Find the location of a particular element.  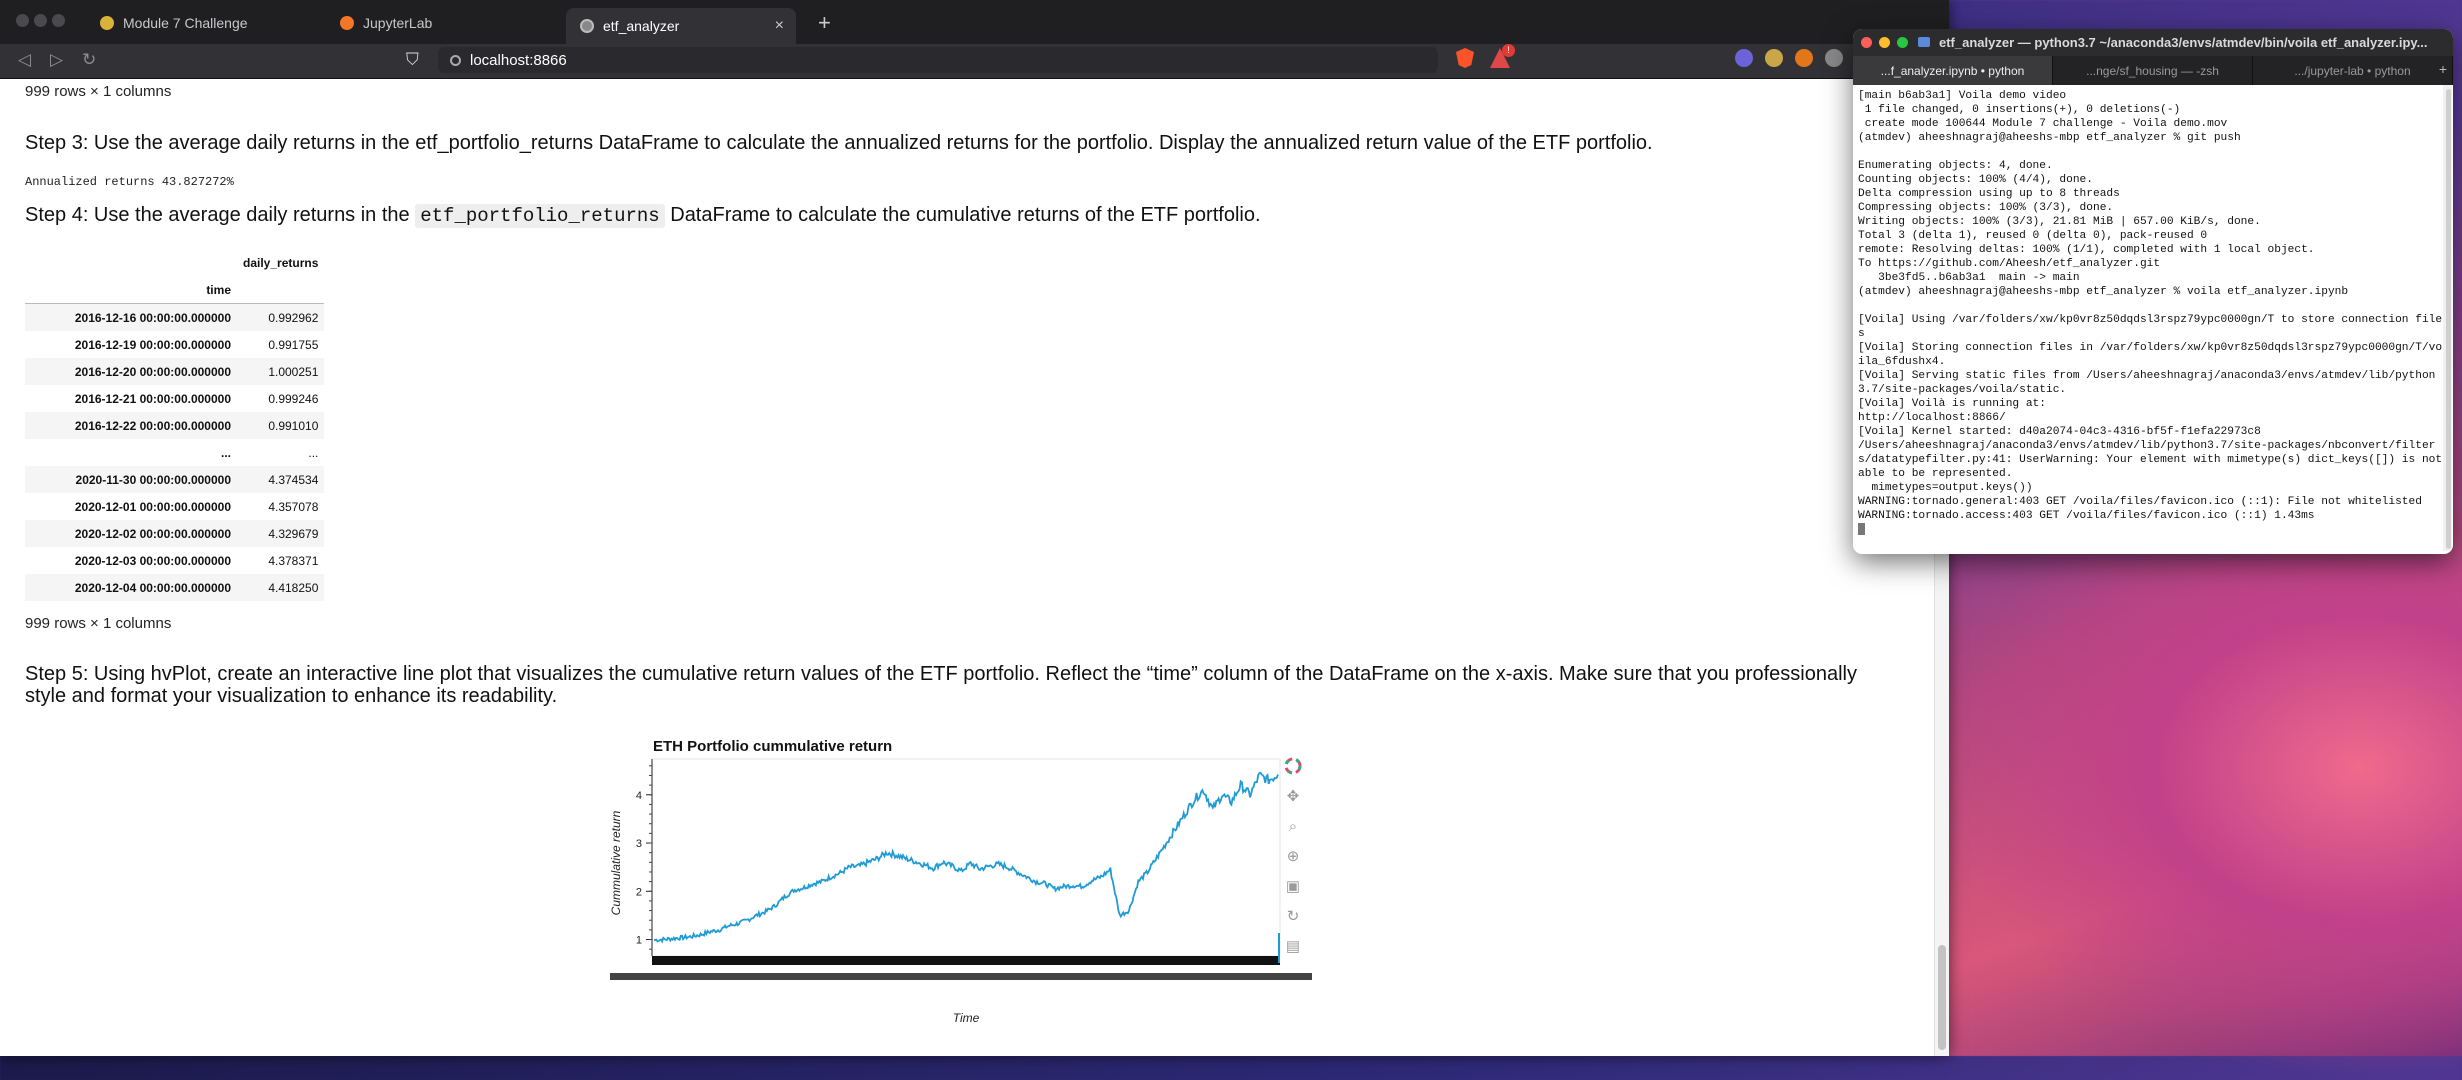

terminal-line: [Voila] Voilà is running at: is located at coordinates (1952, 404).